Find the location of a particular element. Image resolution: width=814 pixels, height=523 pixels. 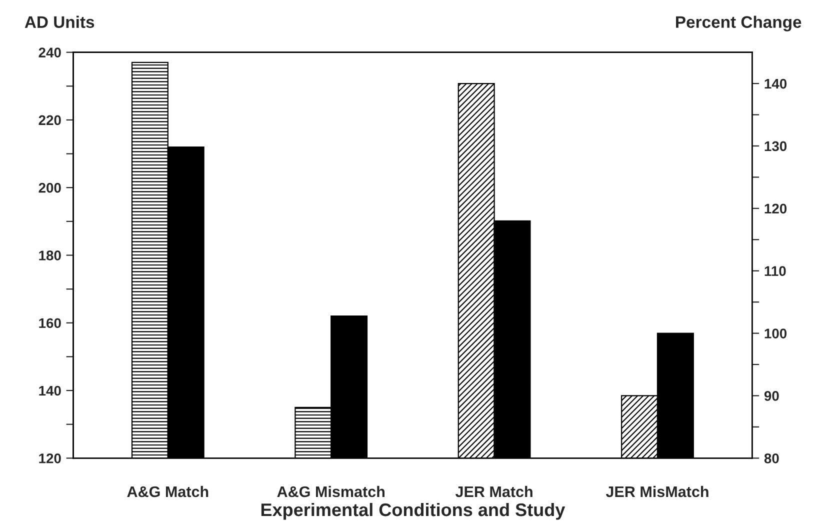

y2-tick-label: 110 is located at coordinates (775, 271).